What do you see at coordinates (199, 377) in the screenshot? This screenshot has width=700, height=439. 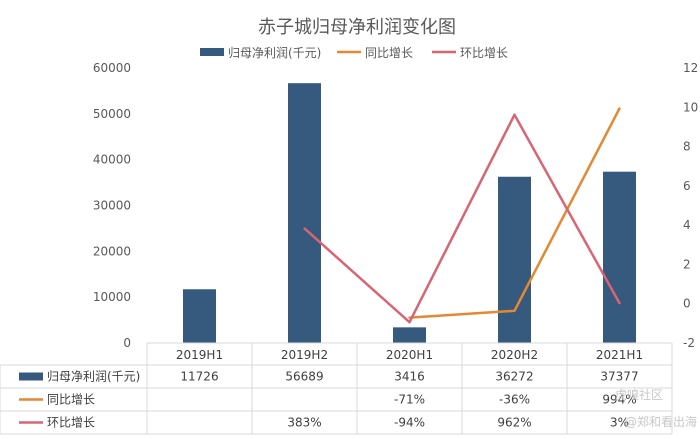 I see `table-cell: 11726` at bounding box center [199, 377].